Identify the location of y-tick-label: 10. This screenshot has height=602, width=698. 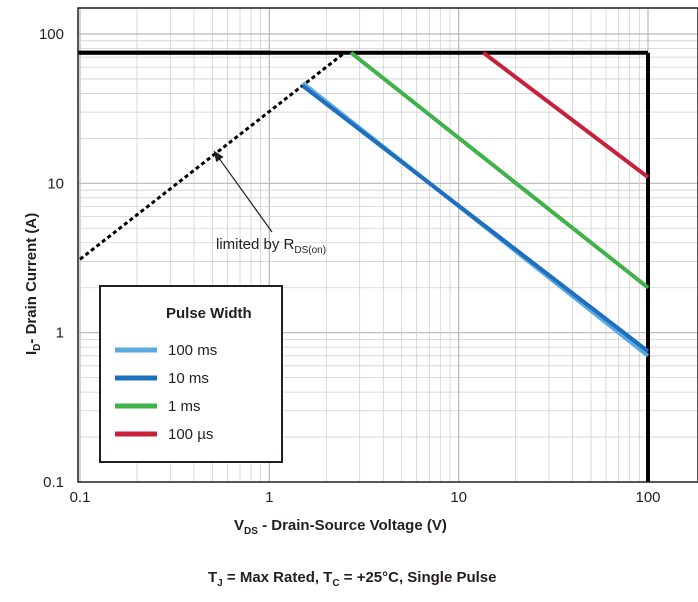
(55, 183).